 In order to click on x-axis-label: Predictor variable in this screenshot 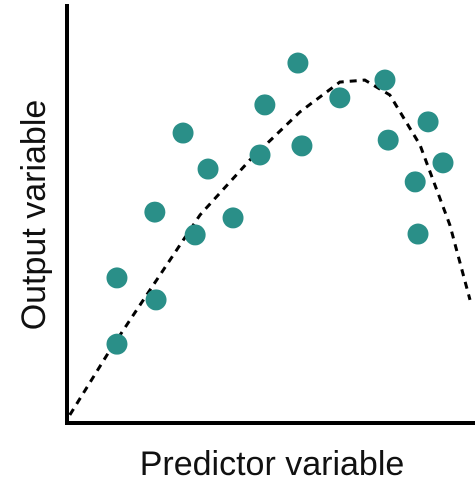, I will do `click(272, 463)`.